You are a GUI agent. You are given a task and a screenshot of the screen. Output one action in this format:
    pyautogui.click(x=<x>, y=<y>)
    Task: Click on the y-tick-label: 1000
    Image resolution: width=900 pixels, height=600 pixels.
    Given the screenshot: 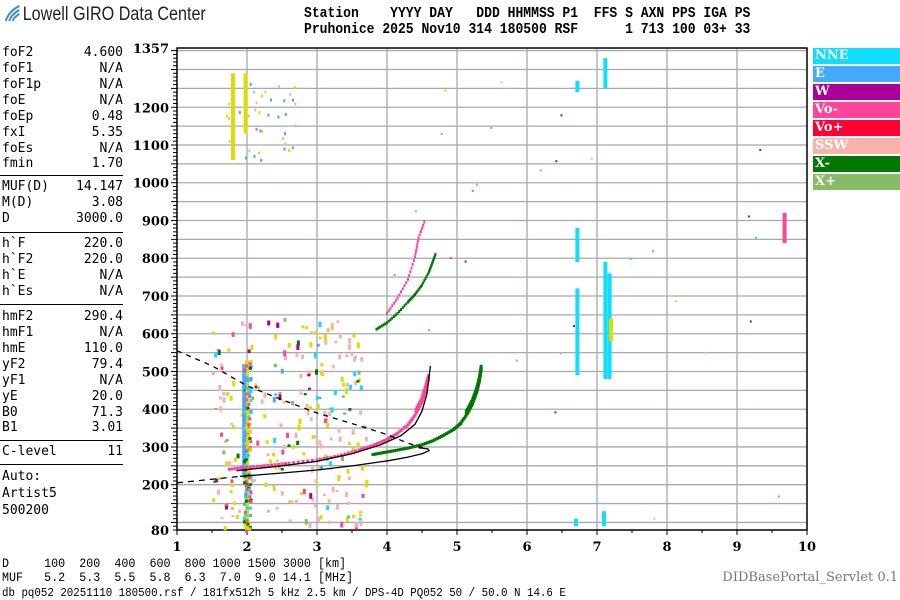 What is the action you would take?
    pyautogui.click(x=151, y=184)
    